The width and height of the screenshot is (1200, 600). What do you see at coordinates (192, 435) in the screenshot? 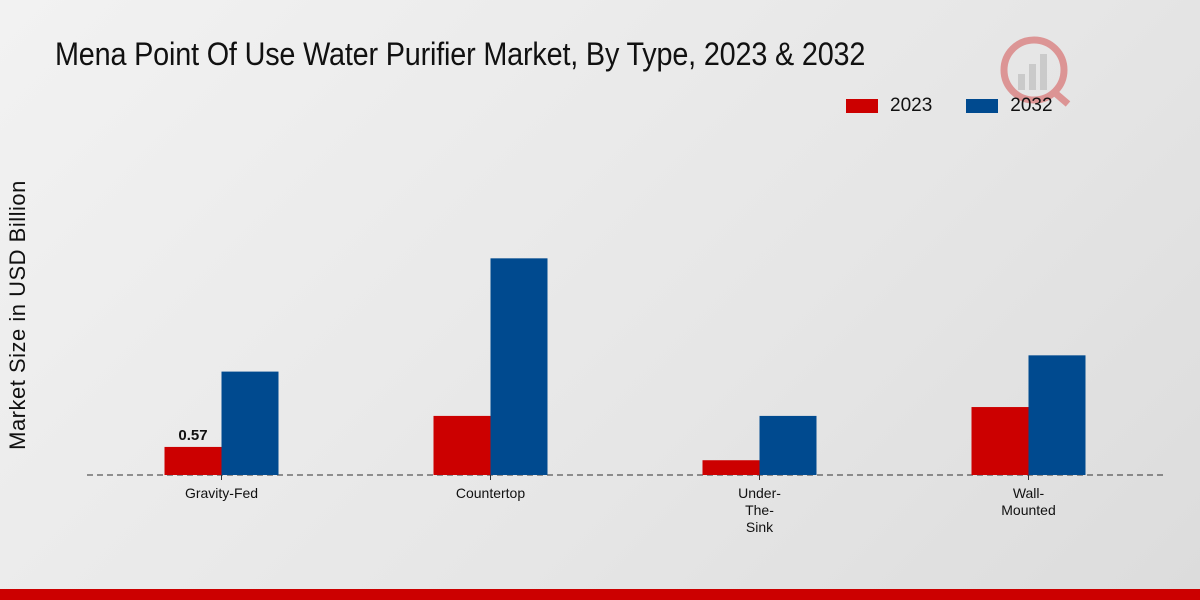
I see `data-label: 0.57` at bounding box center [192, 435].